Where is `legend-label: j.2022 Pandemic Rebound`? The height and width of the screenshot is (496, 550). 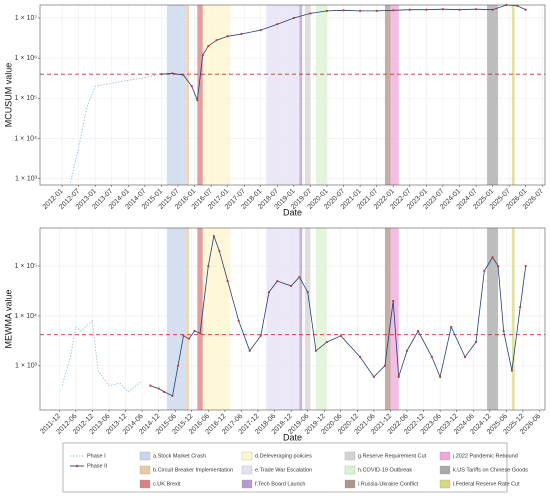
legend-label: j.2022 Pandemic Rebound is located at coordinates (485, 456).